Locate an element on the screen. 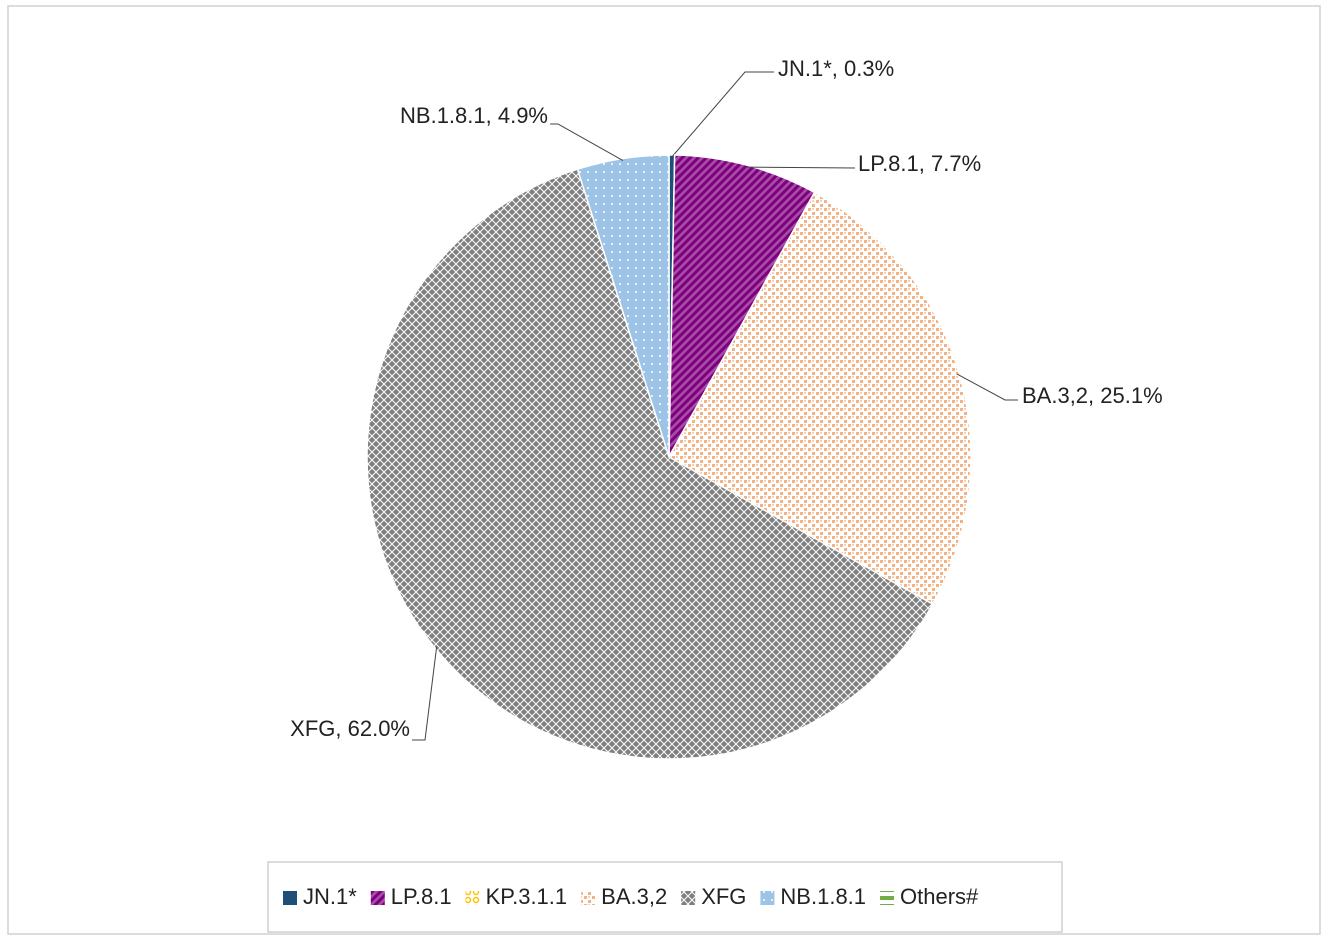  data-label: LP.8.1, 7.7% is located at coordinates (919, 163).